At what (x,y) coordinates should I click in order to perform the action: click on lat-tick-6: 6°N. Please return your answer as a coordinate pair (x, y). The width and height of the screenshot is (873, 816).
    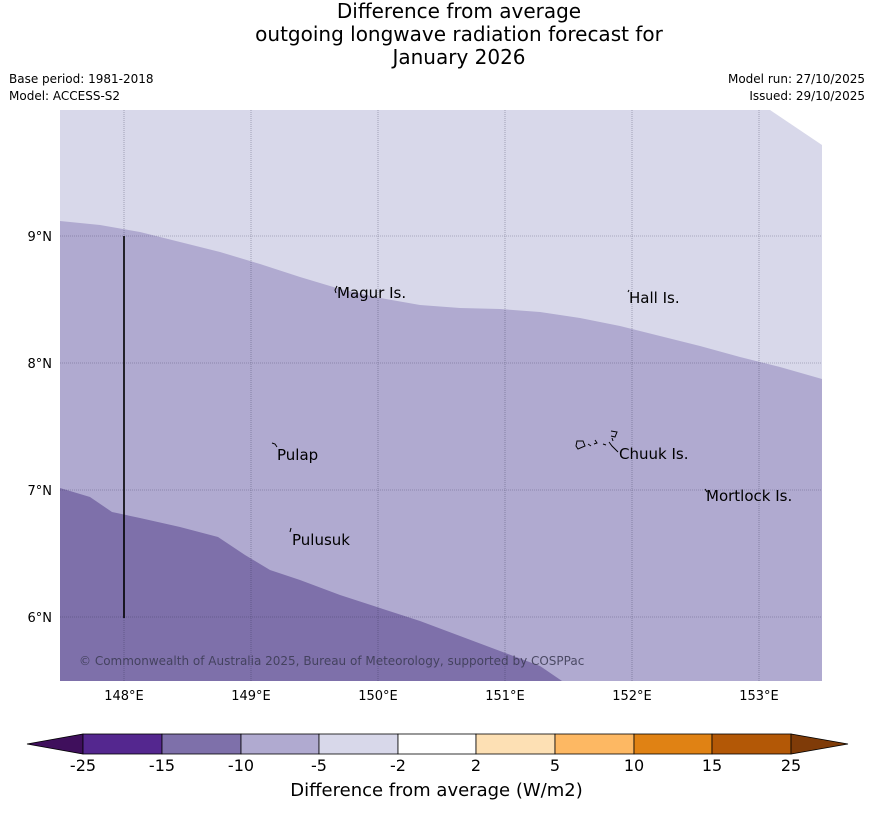
    Looking at the image, I should click on (40, 618).